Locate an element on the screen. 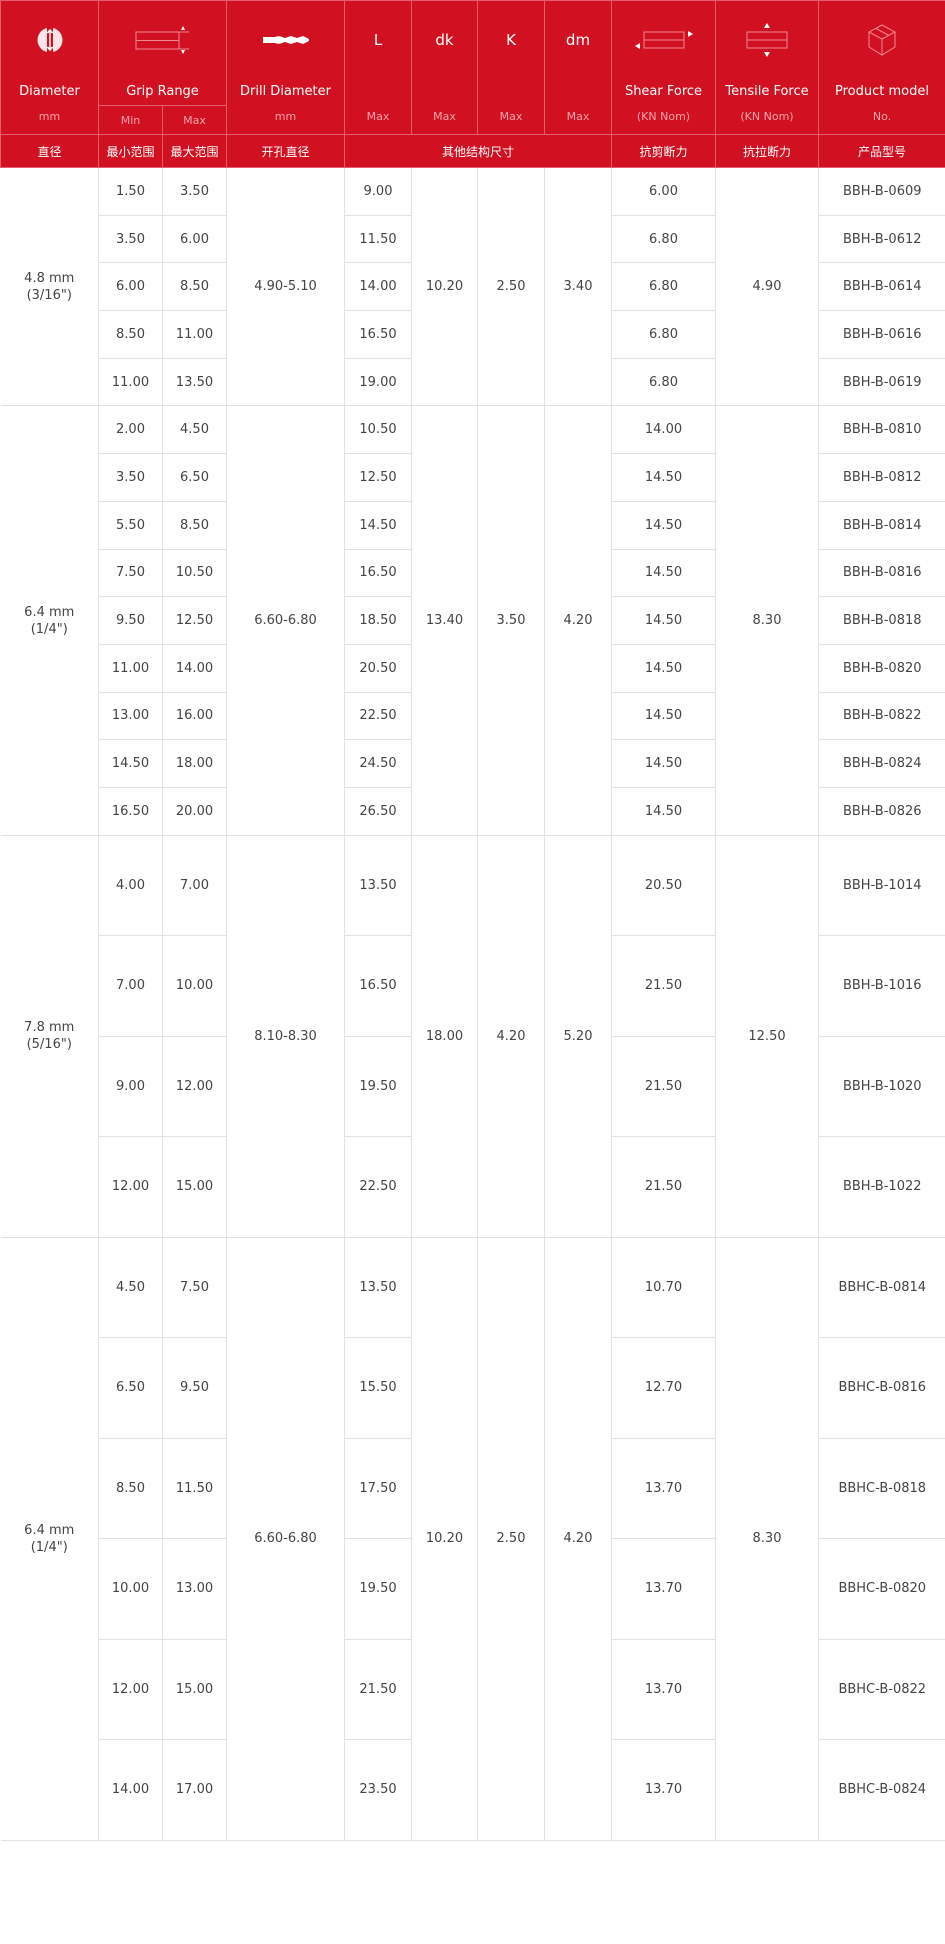  diameter-title: Diameter is located at coordinates (49, 91).